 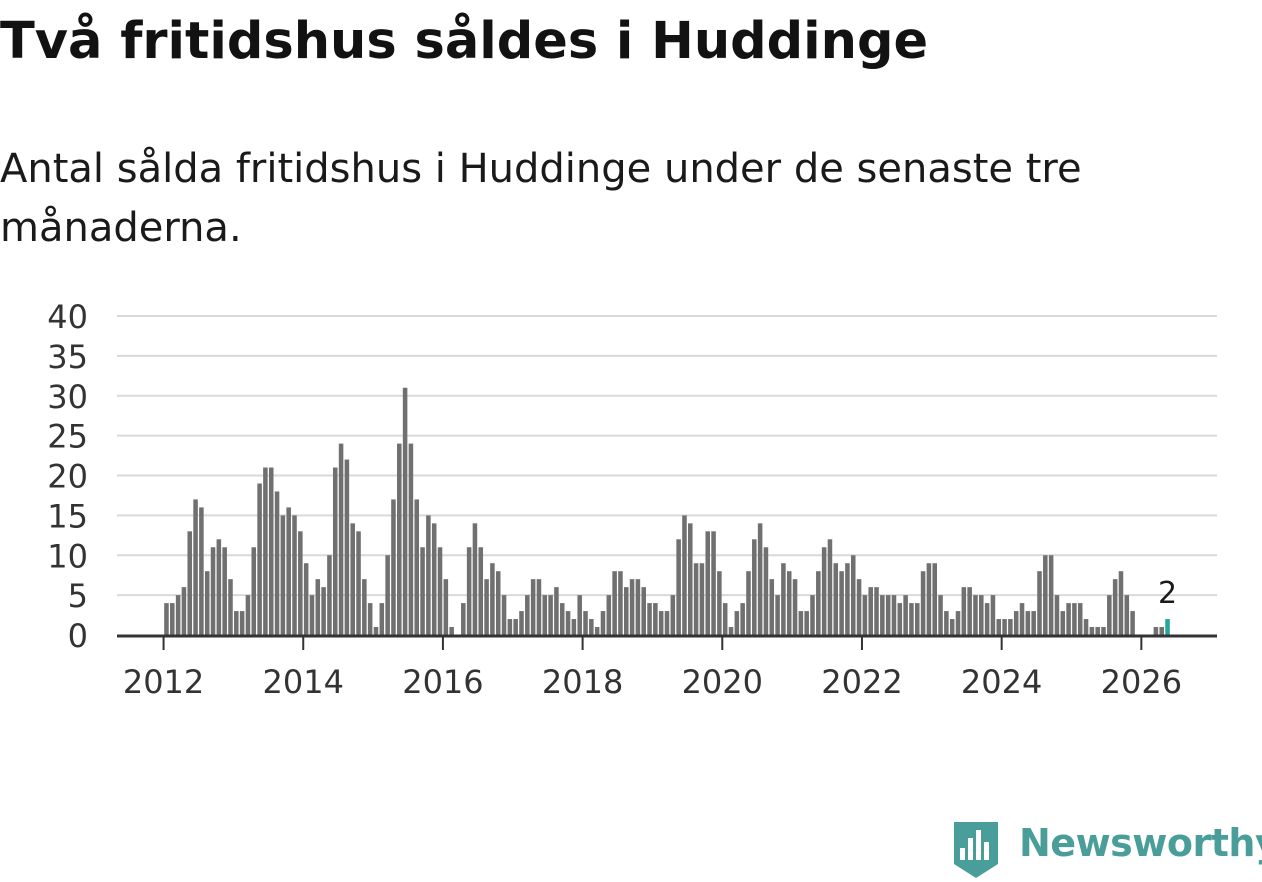 I want to click on y-tick-label: 25, so click(x=67, y=437).